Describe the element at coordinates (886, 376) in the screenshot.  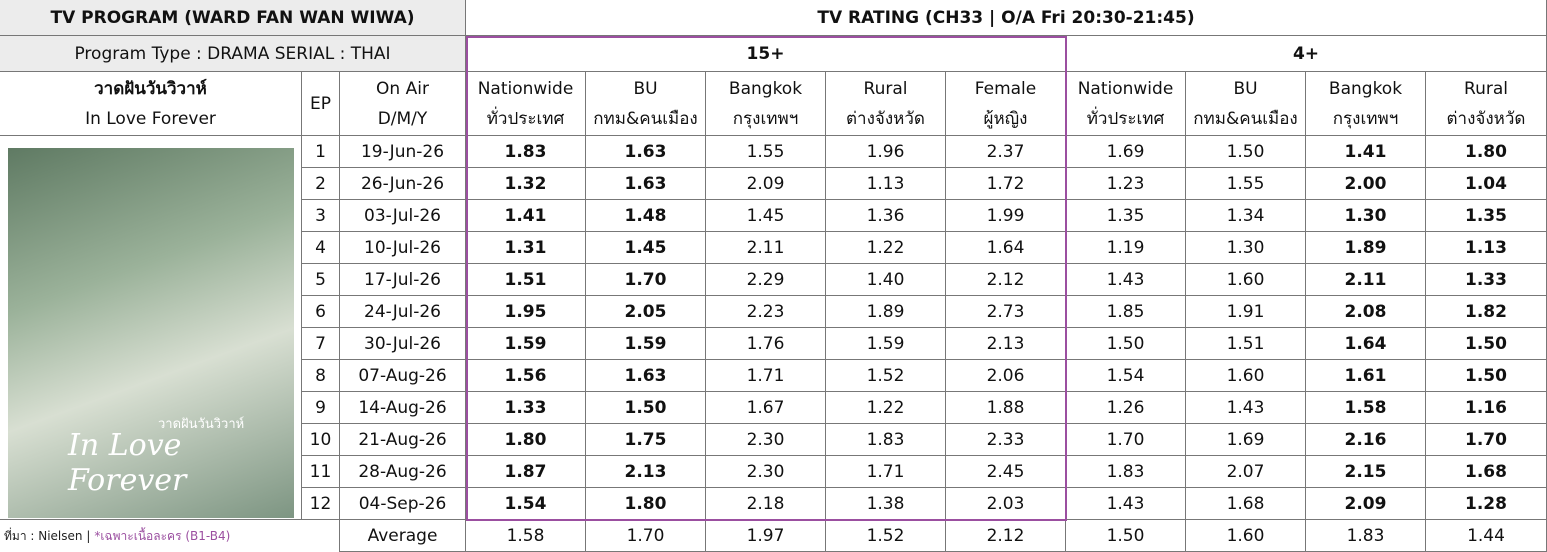
I see `rating-cell: 1.52` at that location.